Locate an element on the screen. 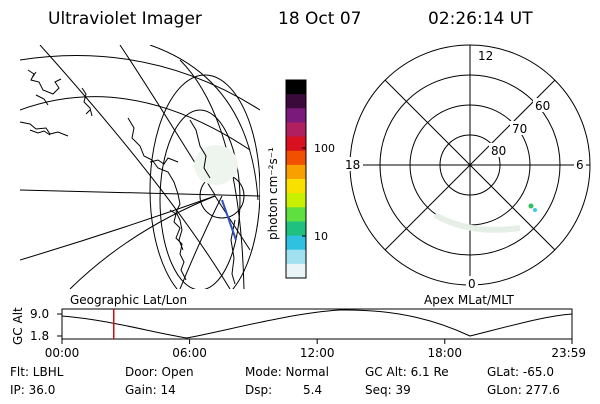 Image resolution: width=600 pixels, height=404 pixels. altitude-timeline: 9.0 1.8 GC Alt 00:00 06:00 12:00 18:00 23:59 is located at coordinates (298, 333).